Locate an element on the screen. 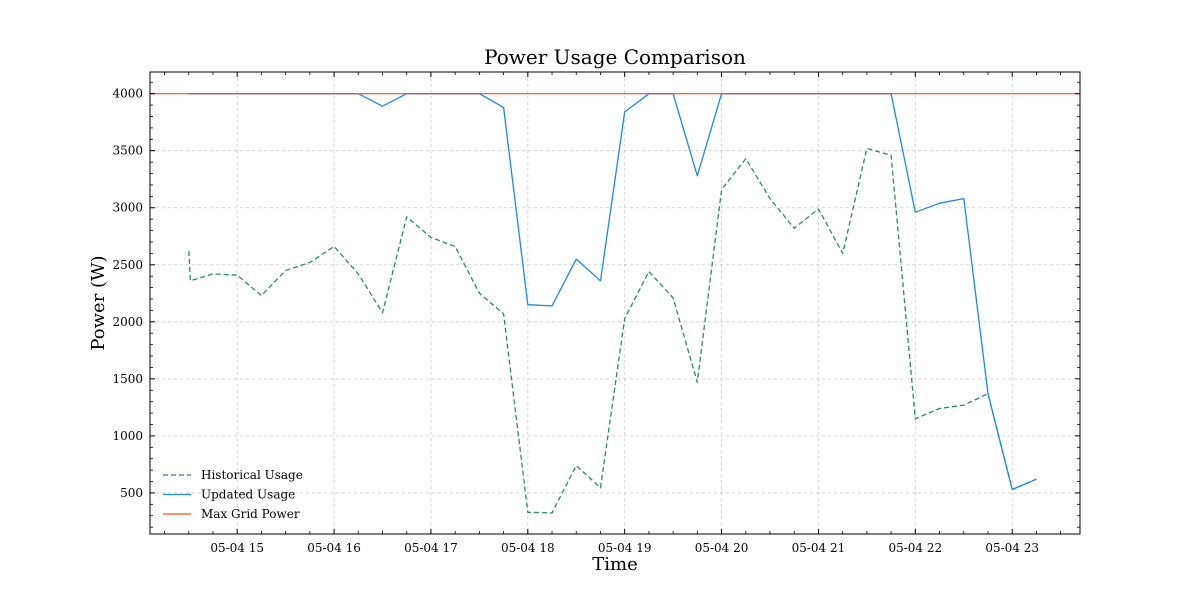  x-tick-label: 05-04 16 is located at coordinates (334, 548).